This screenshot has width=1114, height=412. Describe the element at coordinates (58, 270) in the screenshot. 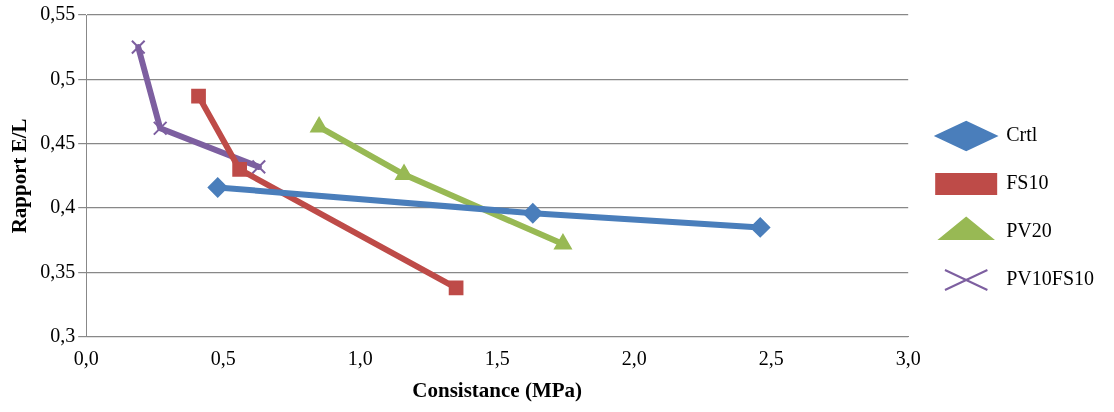

I see `y-tick-label: 0,35` at that location.